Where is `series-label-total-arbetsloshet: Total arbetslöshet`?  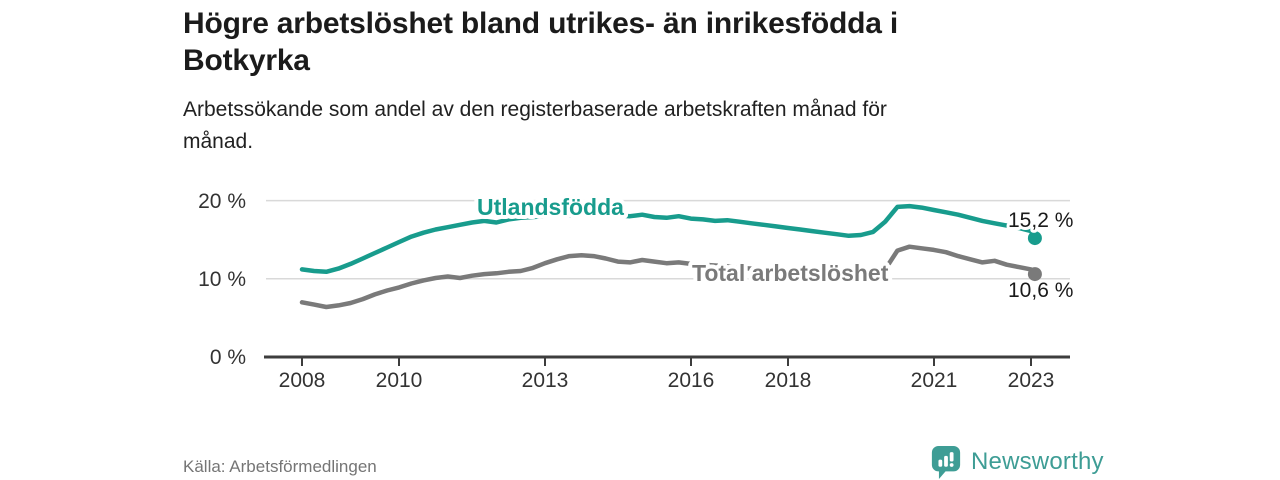
series-label-total-arbetsloshet: Total arbetslöshet is located at coordinates (790, 273).